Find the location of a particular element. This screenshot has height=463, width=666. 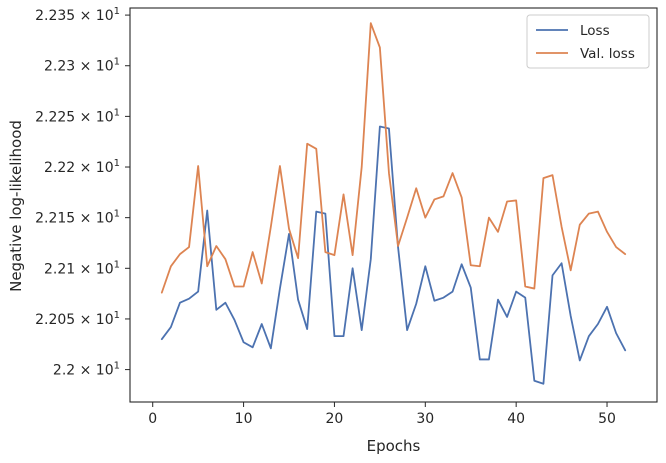

legend-box is located at coordinates (588, 41).